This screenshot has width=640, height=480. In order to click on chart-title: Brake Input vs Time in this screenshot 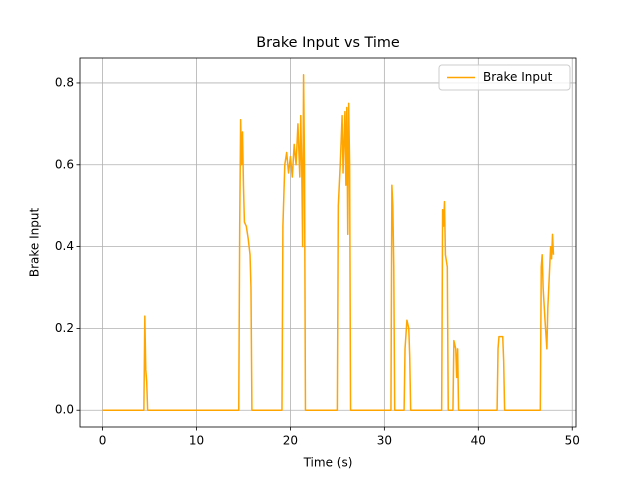, I will do `click(328, 43)`.